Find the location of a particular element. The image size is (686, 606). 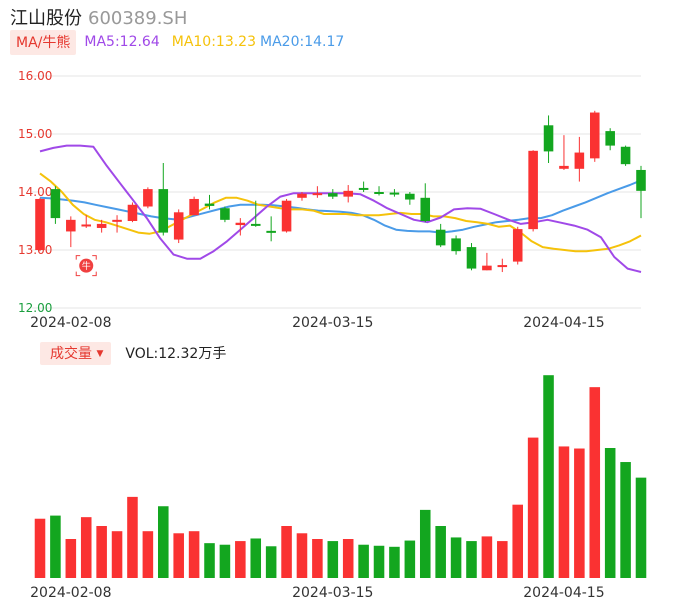

volume-legend: 成交量 ▼ VOL:12.32万手 is located at coordinates (133, 353).